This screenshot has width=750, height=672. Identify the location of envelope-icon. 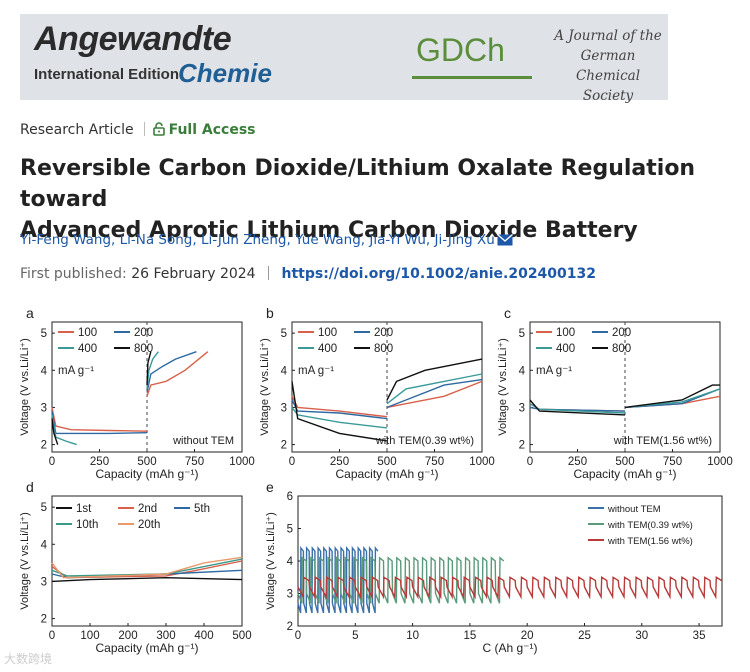
(504, 240).